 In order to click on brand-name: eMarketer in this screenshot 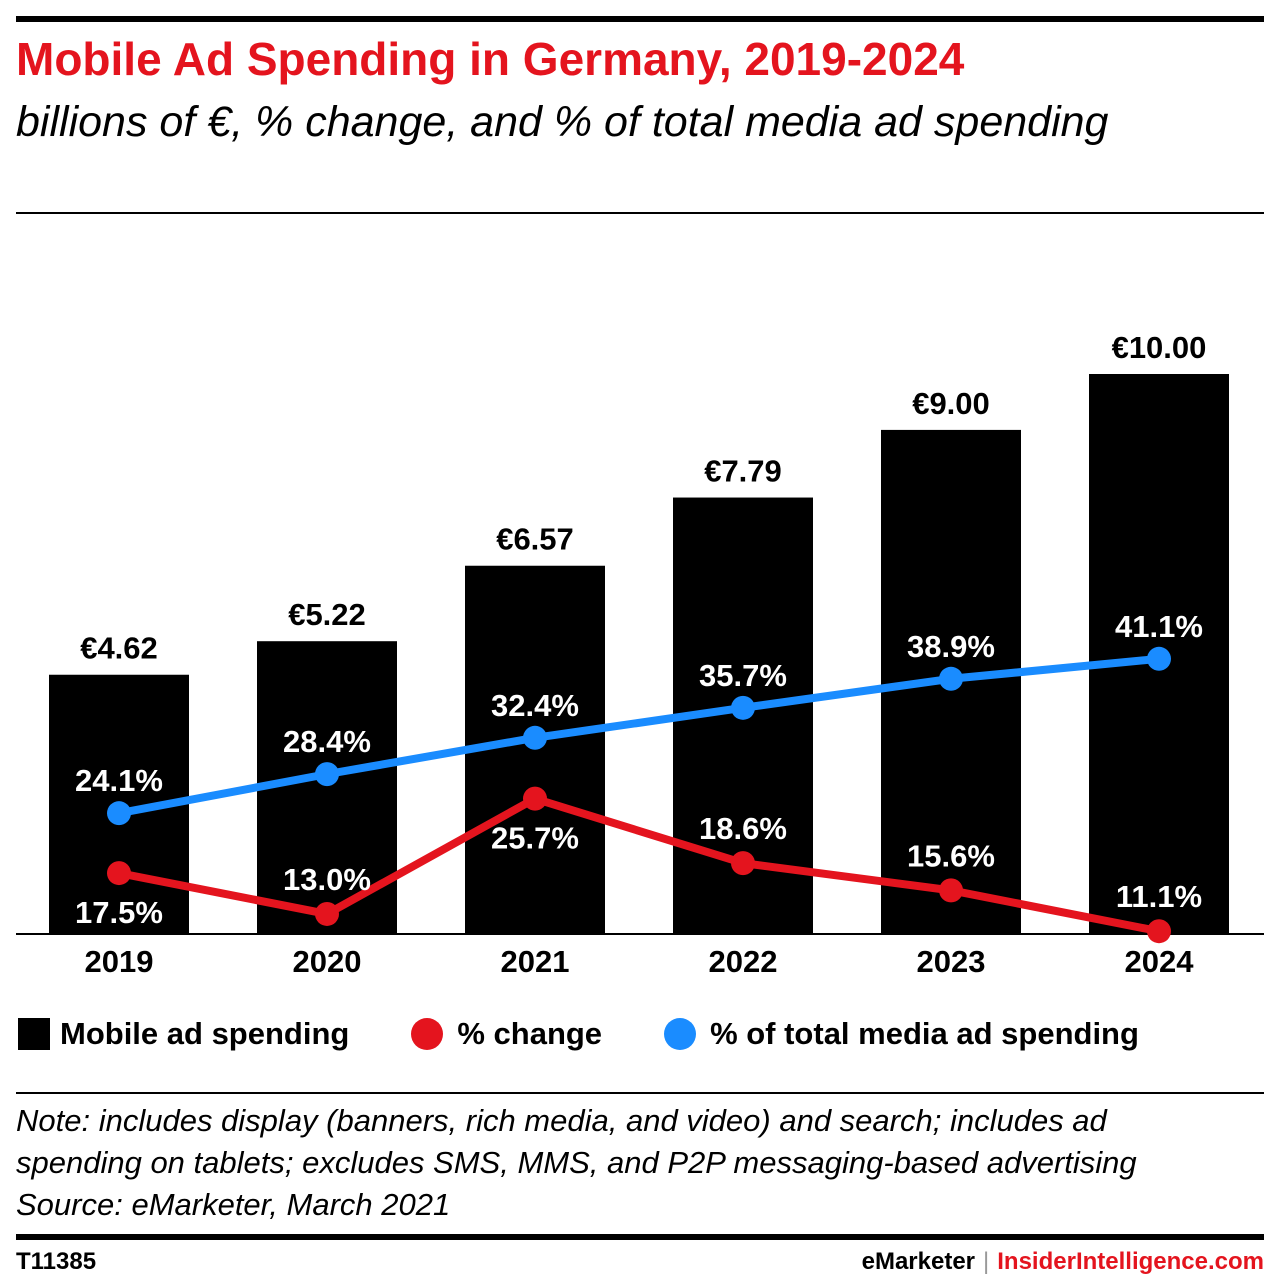, I will do `click(918, 1261)`.